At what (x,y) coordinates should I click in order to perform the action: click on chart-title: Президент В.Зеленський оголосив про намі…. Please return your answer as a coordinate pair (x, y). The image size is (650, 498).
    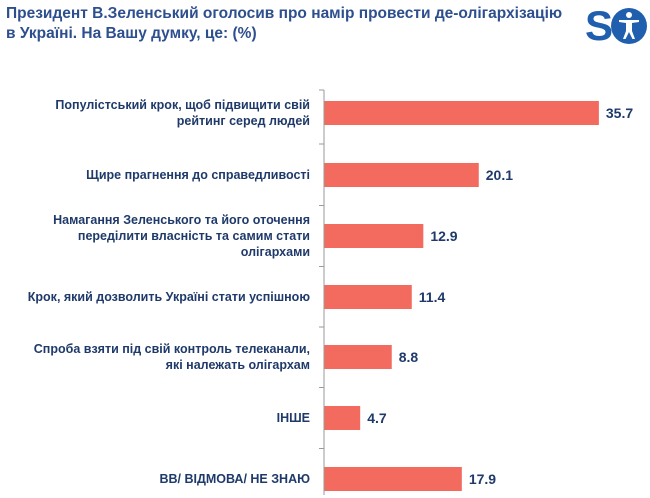
    Looking at the image, I should click on (284, 23).